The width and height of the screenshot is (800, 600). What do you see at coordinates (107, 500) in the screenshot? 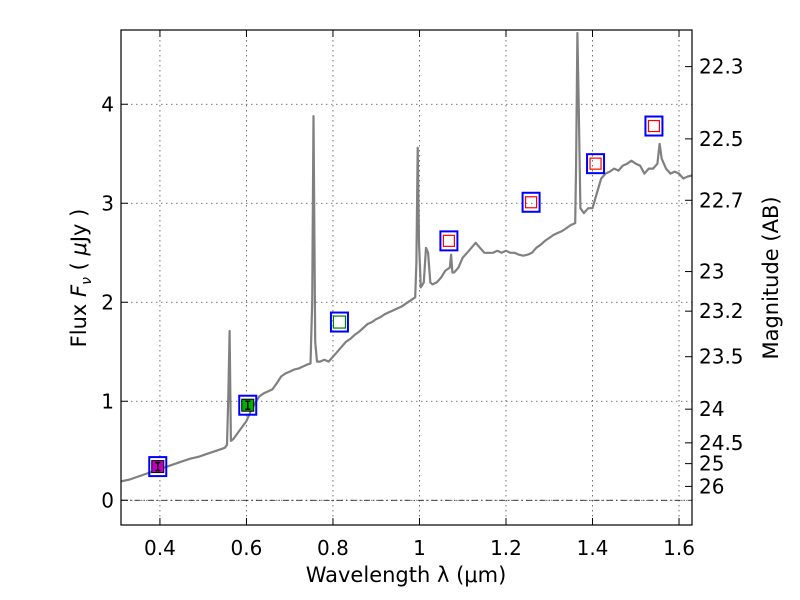
I see `y-tick-label: 0` at bounding box center [107, 500].